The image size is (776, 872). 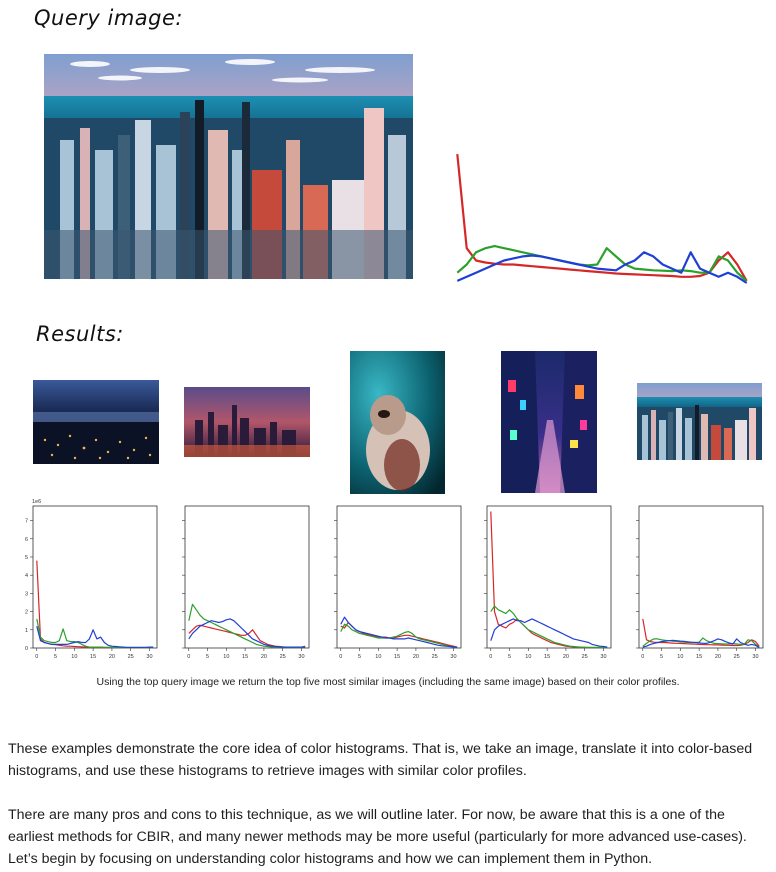 I want to click on result-histogram-4-green-line, so click(x=549, y=627).